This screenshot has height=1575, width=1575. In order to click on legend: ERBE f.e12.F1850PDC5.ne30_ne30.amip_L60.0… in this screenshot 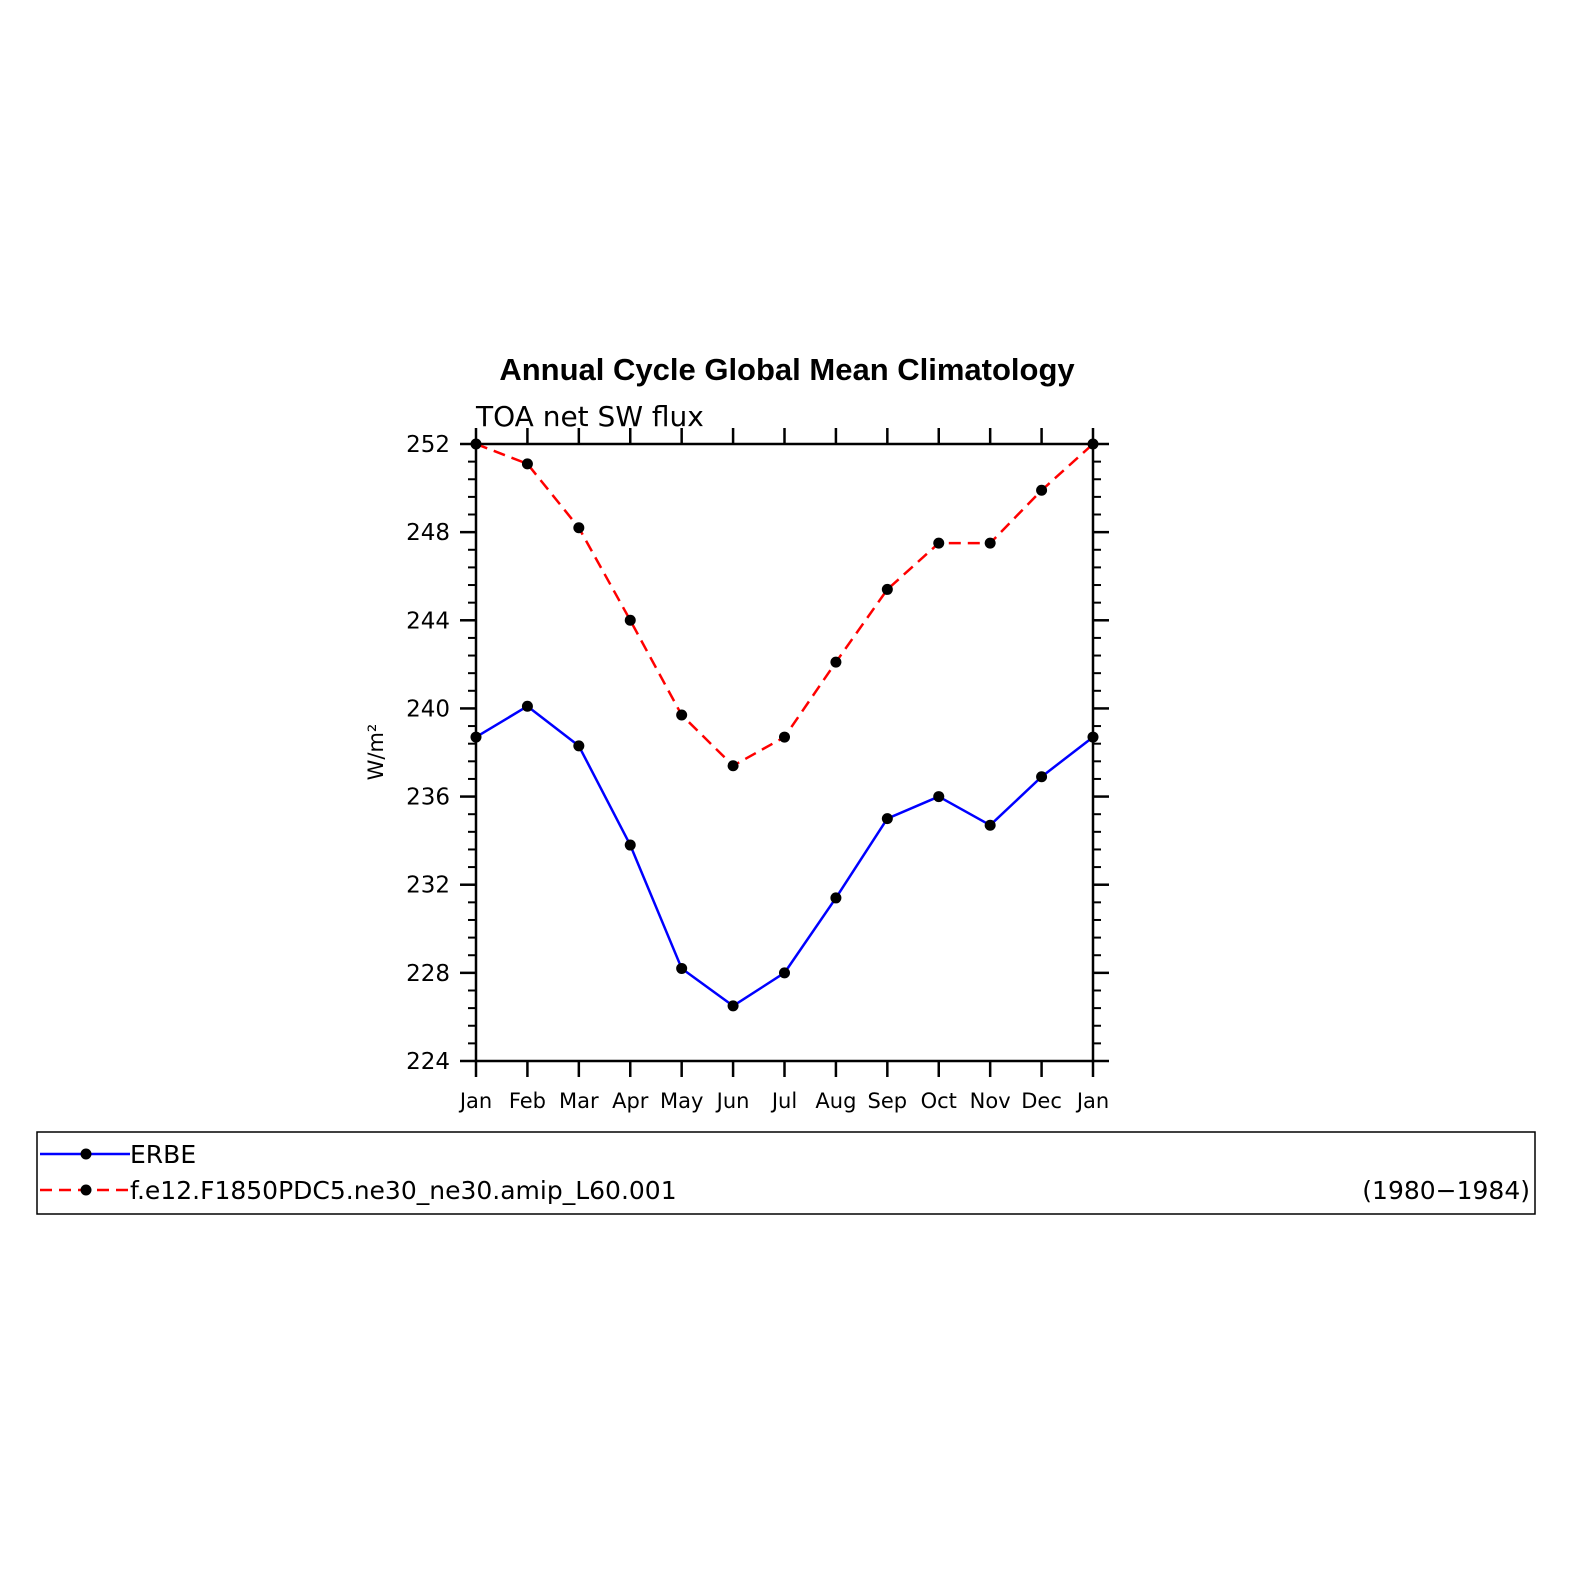, I will do `click(785, 1172)`.